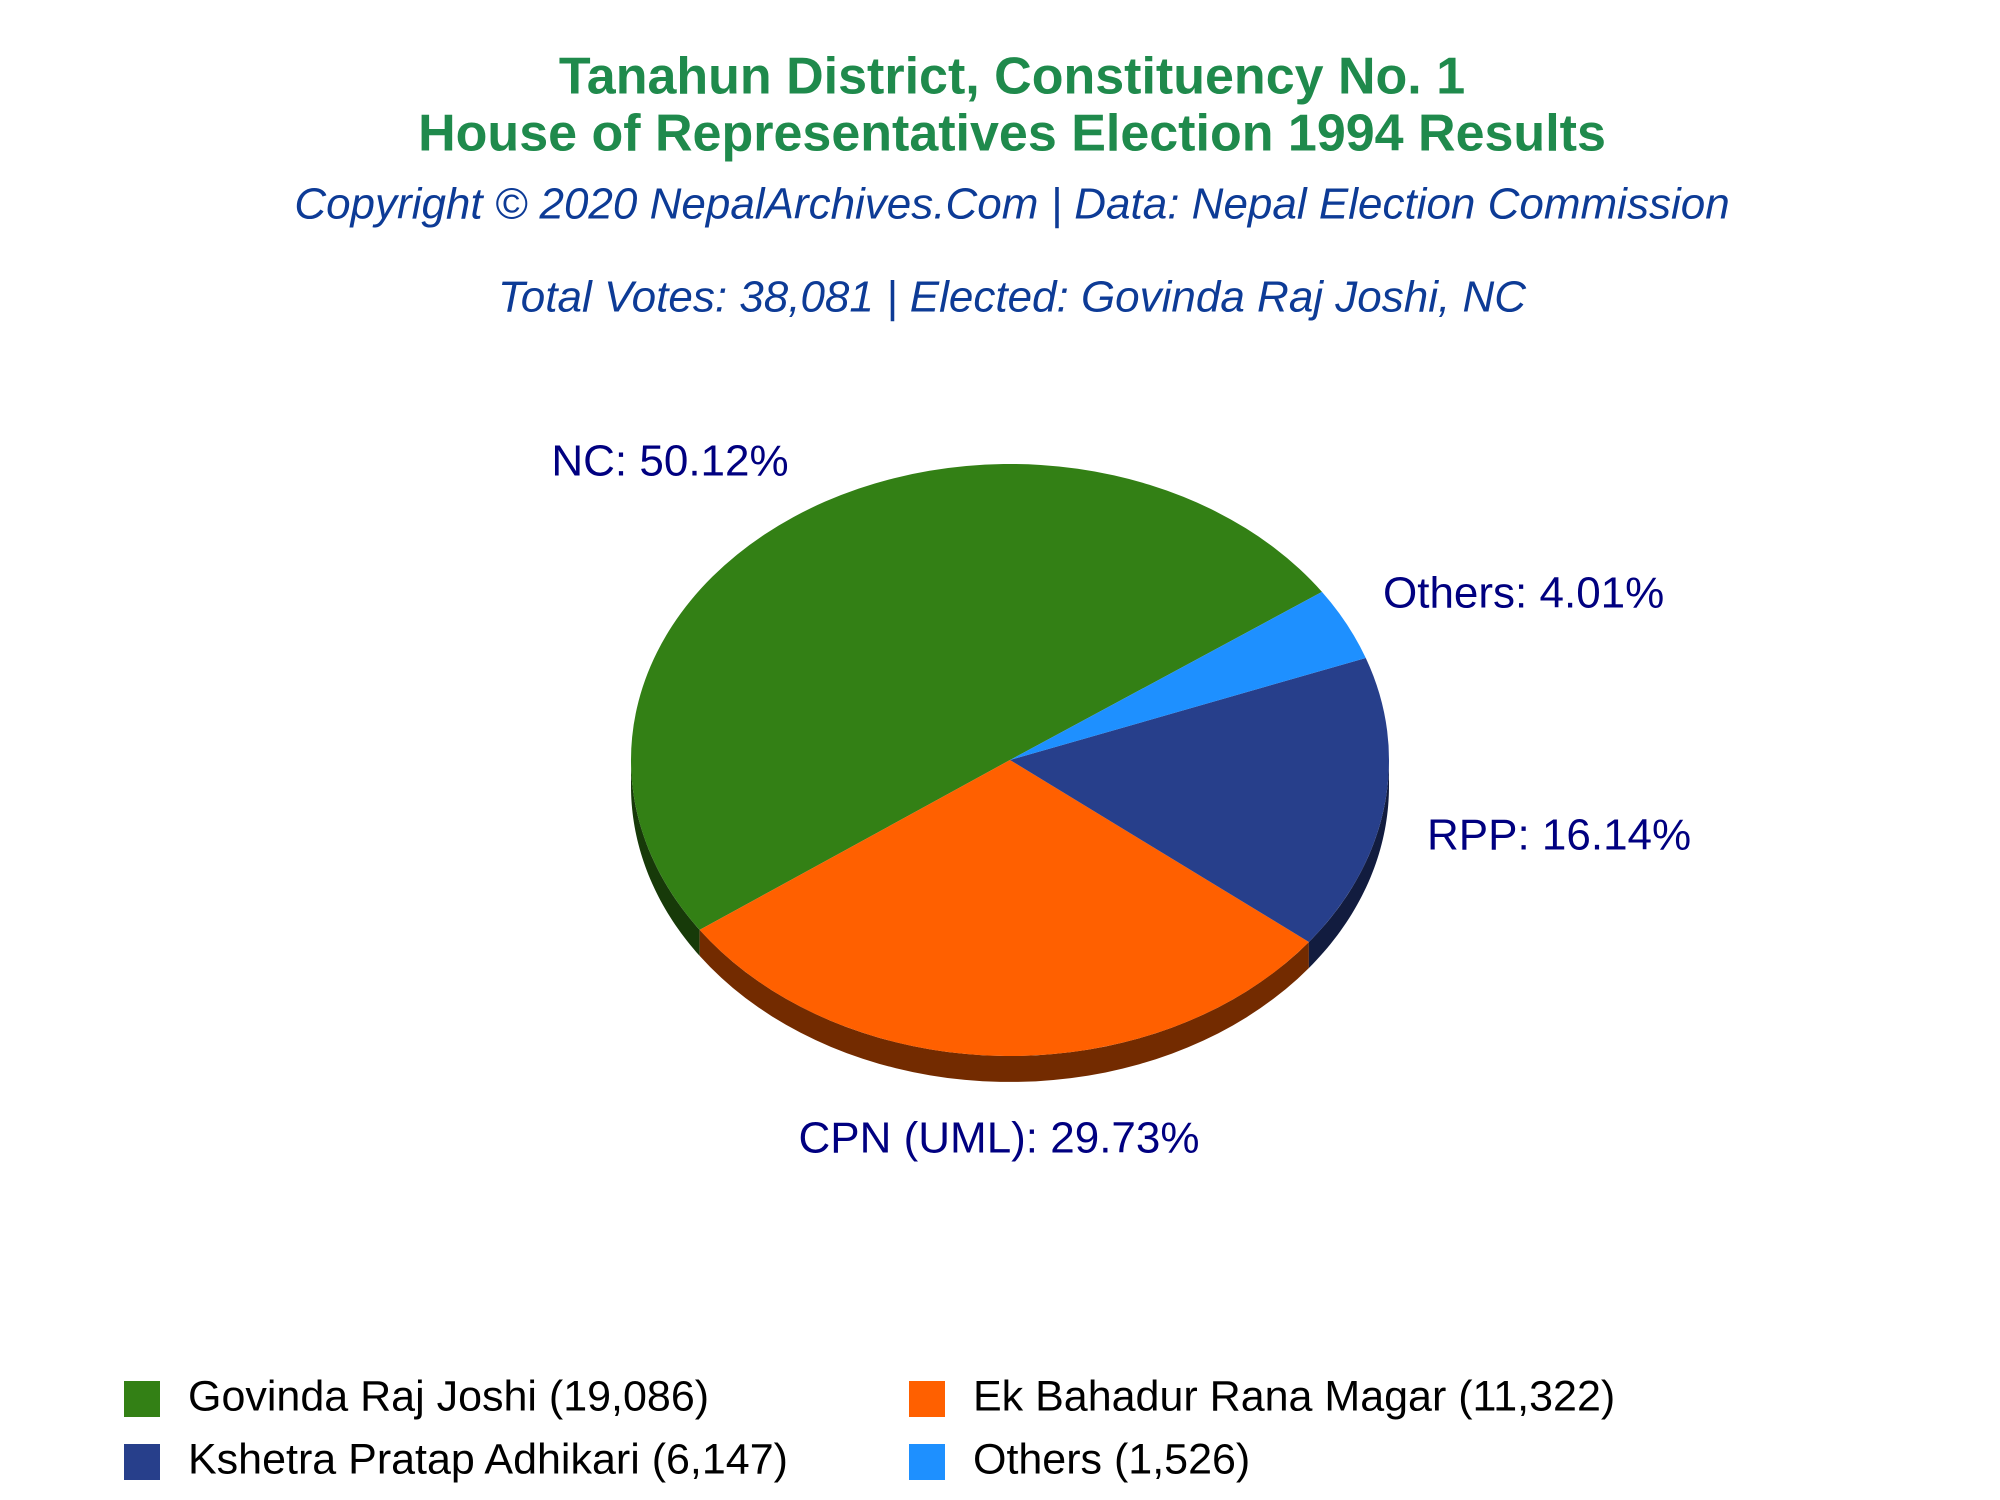 The width and height of the screenshot is (2000, 1500). Describe the element at coordinates (669, 461) in the screenshot. I see `slice-label: NC: 50.12%` at that location.